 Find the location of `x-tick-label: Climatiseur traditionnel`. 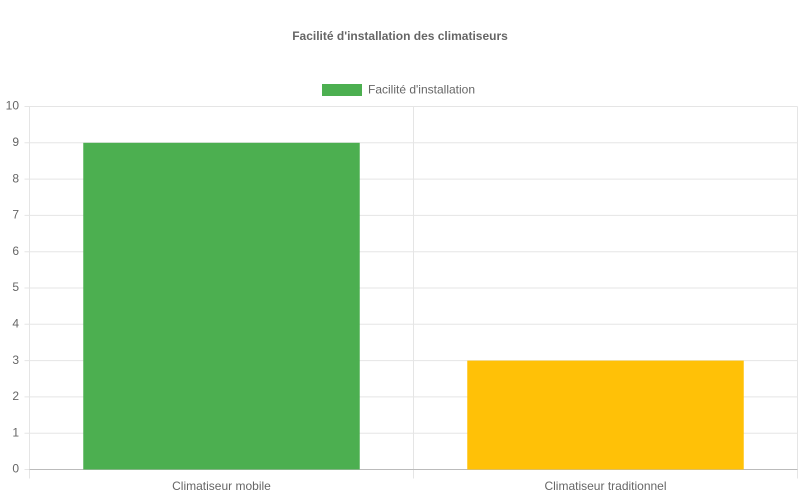

x-tick-label: Climatiseur traditionnel is located at coordinates (605, 486).